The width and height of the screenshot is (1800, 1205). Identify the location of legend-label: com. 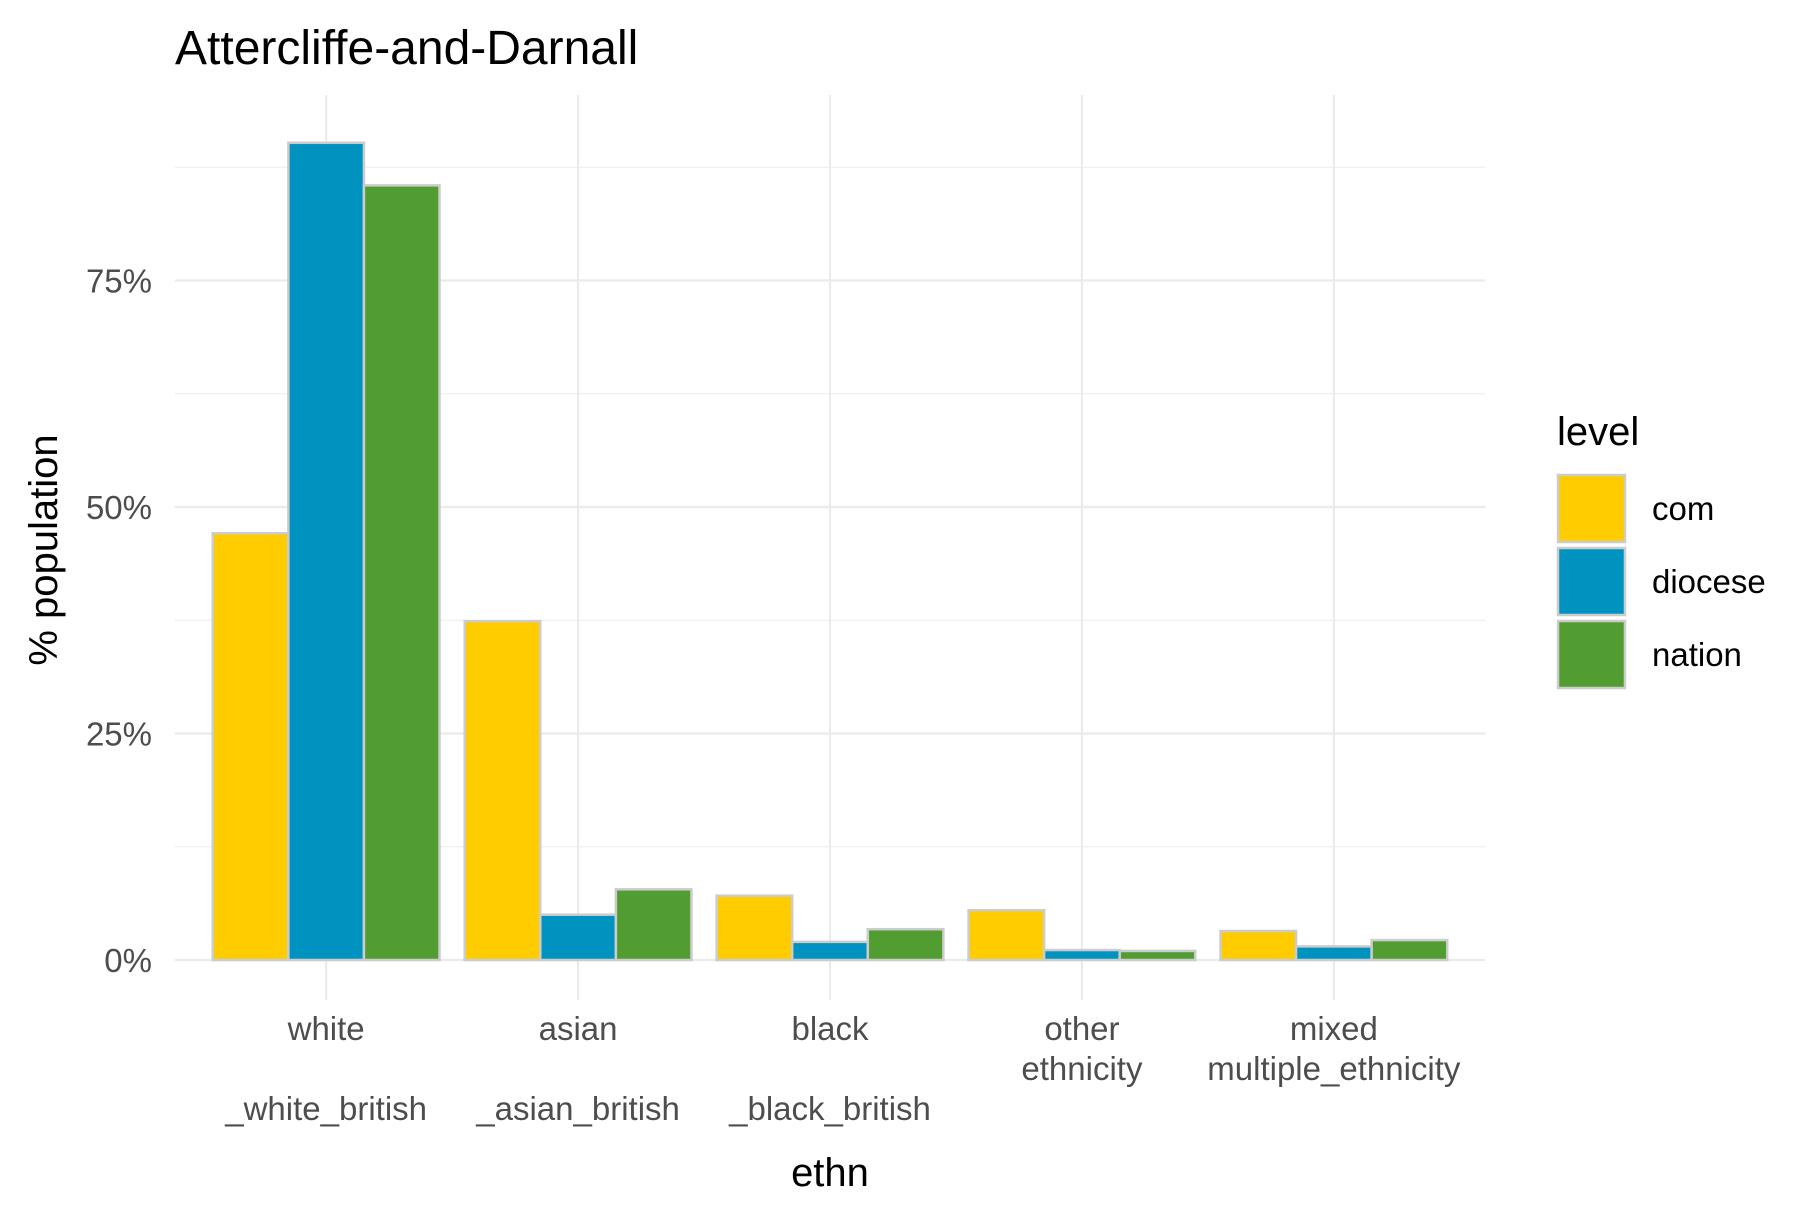
(1683, 508).